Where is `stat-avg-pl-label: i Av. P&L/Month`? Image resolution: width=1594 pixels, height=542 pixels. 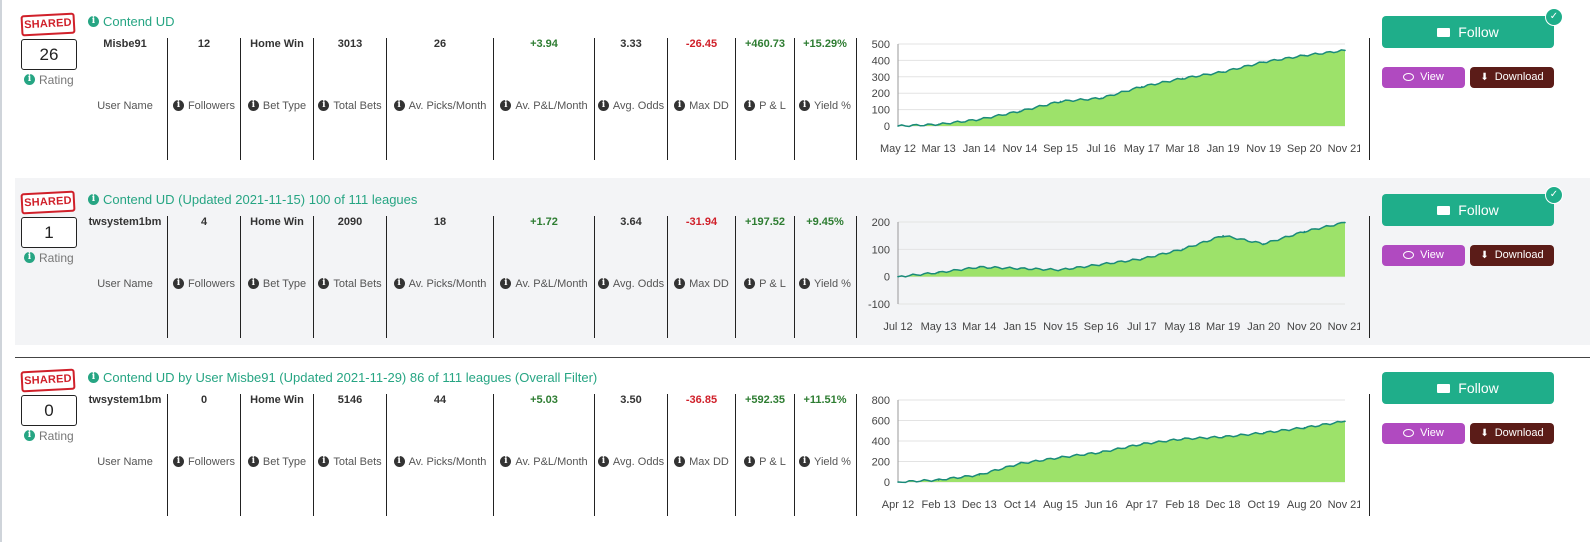 stat-avg-pl-label: i Av. P&L/Month is located at coordinates (544, 105).